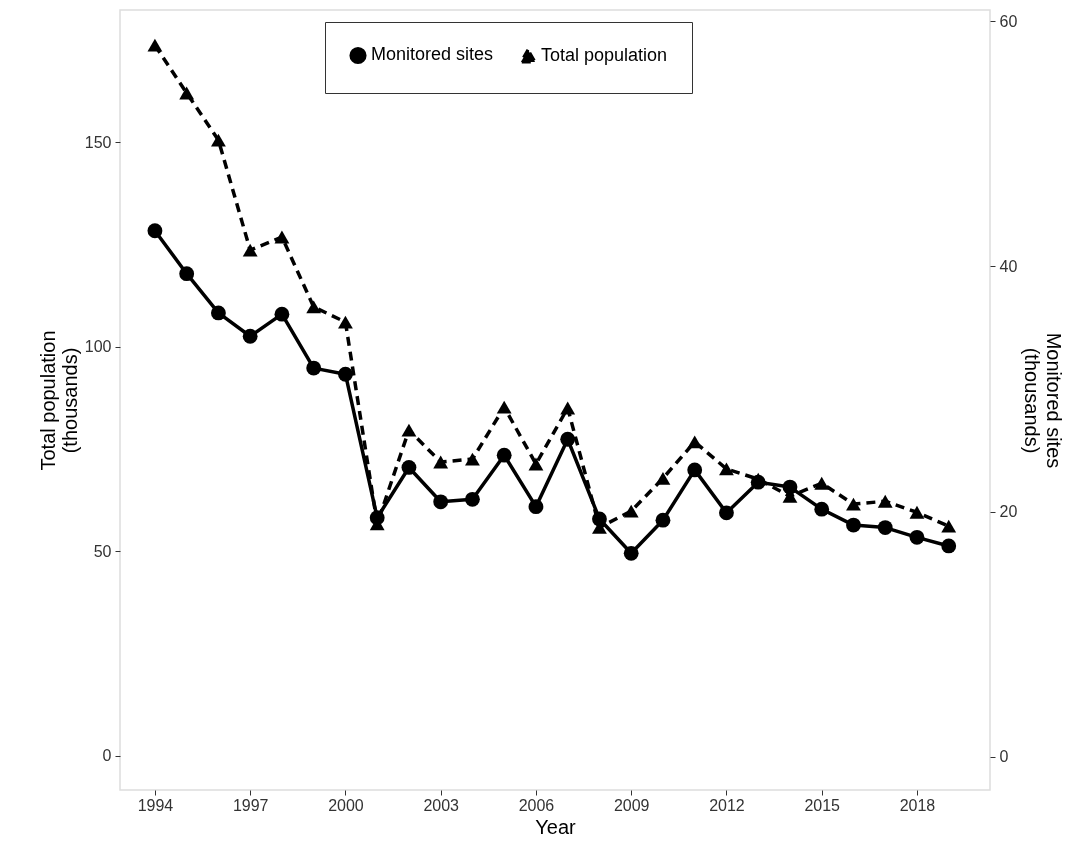  What do you see at coordinates (1008, 512) in the screenshot?
I see `y2-tick-label: 20` at bounding box center [1008, 512].